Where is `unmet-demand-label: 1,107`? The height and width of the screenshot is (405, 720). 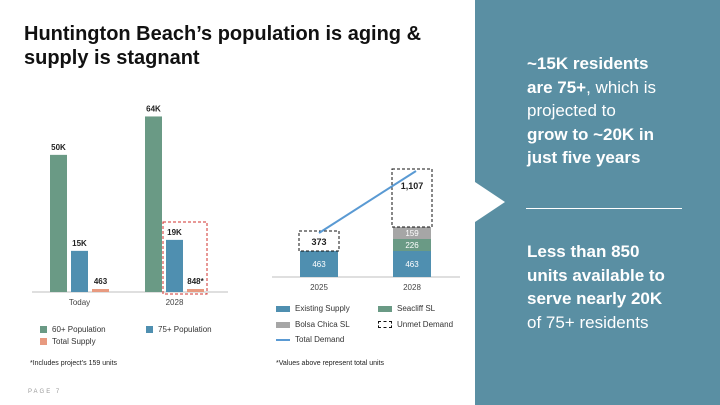
unmet-demand-label: 1,107 is located at coordinates (412, 186).